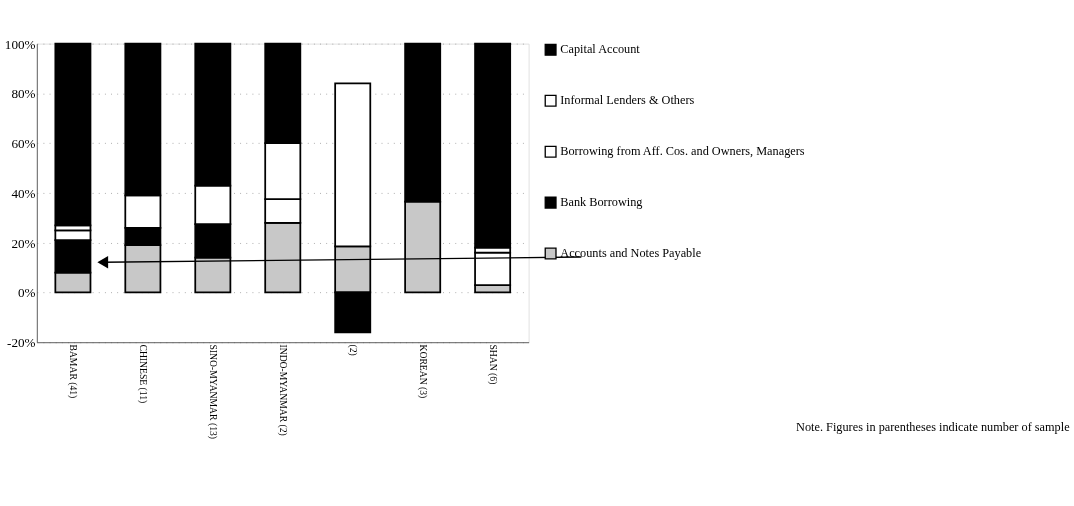 The height and width of the screenshot is (506, 1074). What do you see at coordinates (601, 202) in the screenshot?
I see `legend-label: Bank Borrowing` at bounding box center [601, 202].